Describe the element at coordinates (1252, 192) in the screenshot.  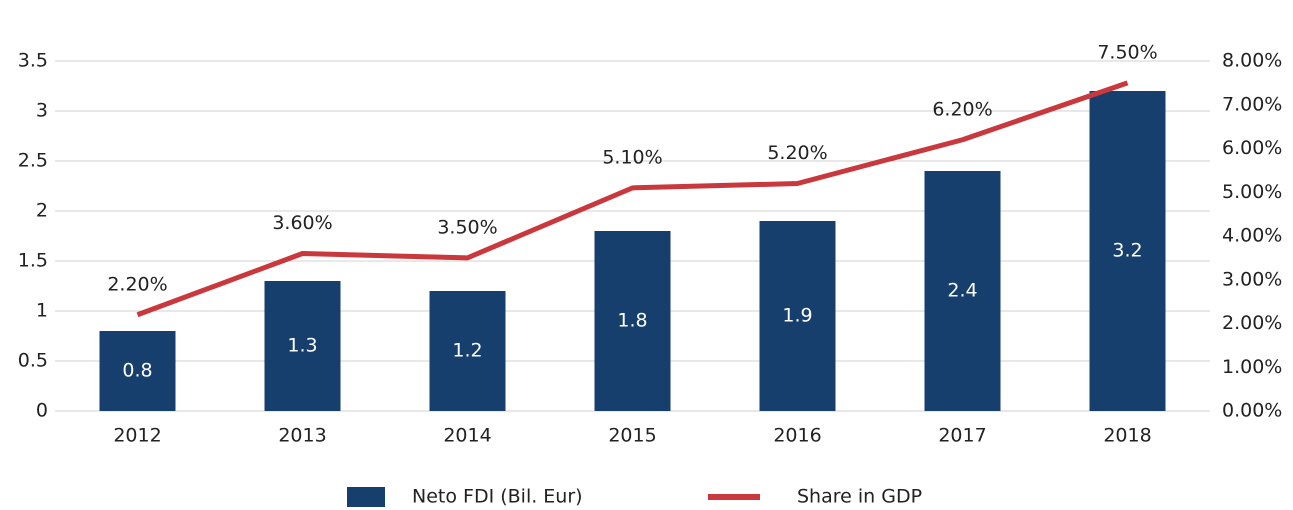
I see `y2-tick-label: 5.00%` at that location.